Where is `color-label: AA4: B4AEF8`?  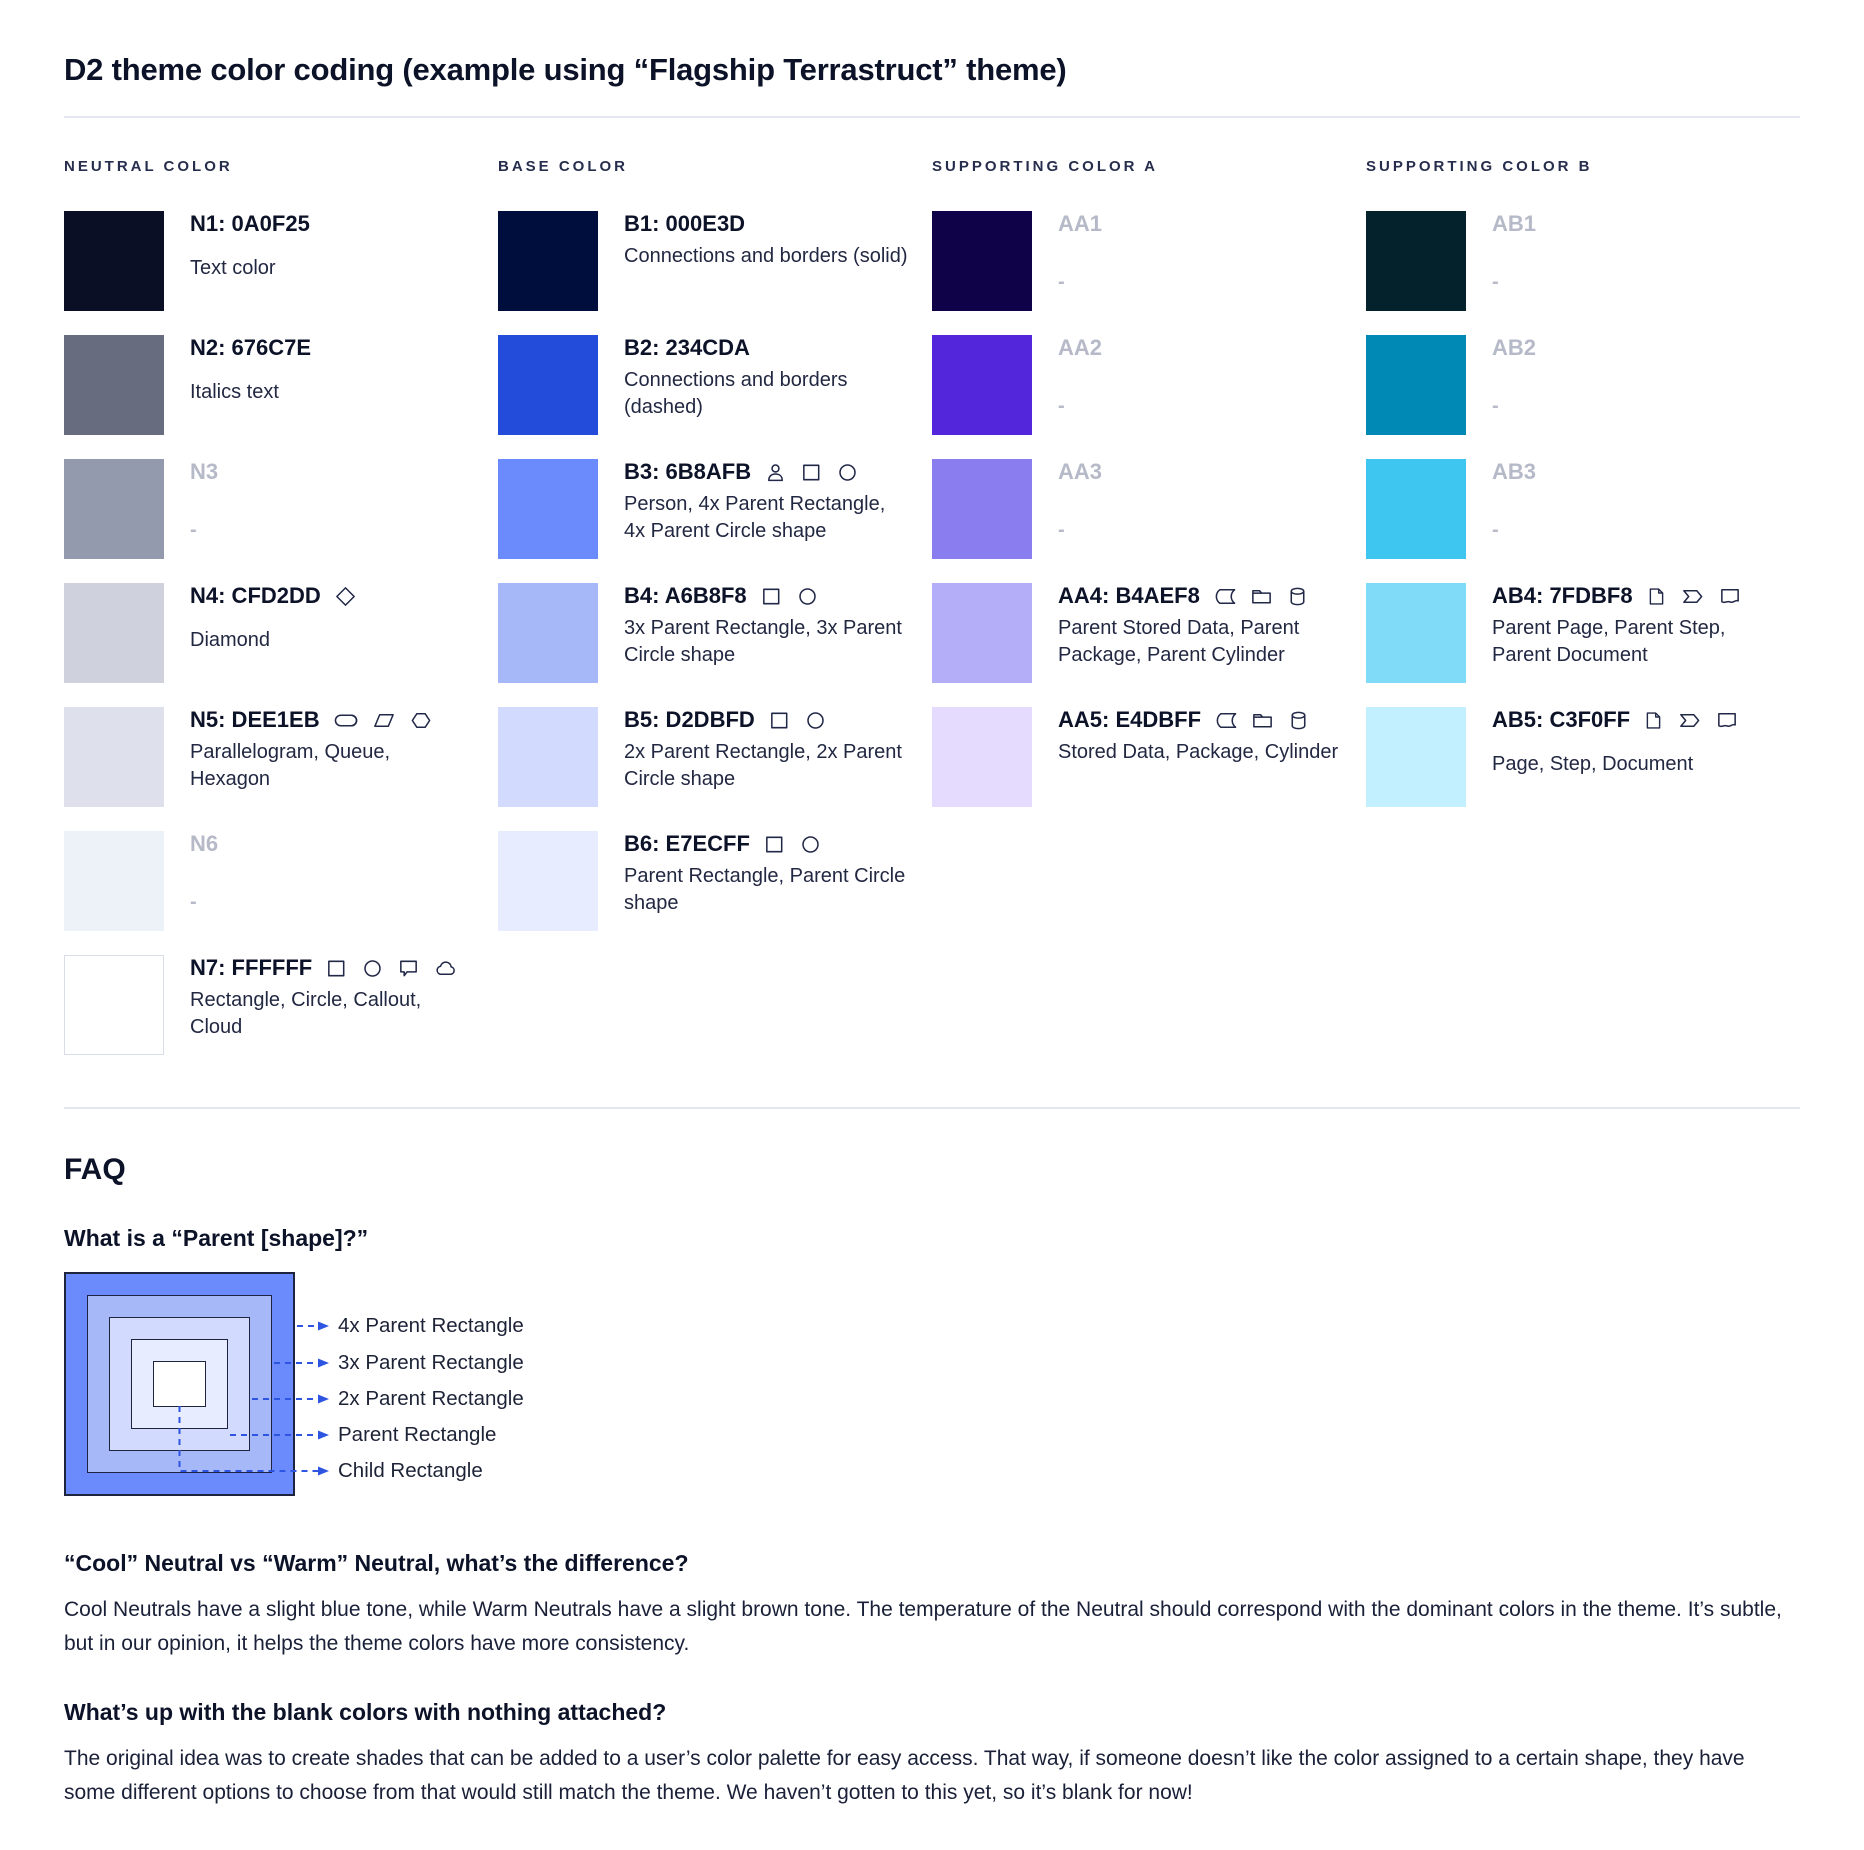 color-label: AA4: B4AEF8 is located at coordinates (1129, 595).